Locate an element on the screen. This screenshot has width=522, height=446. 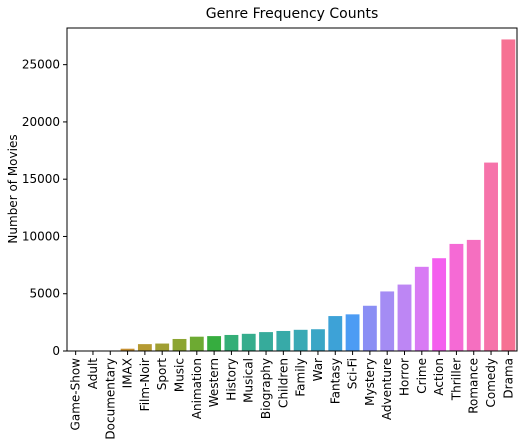
x-tick-label: Adventure is located at coordinates (387, 389).